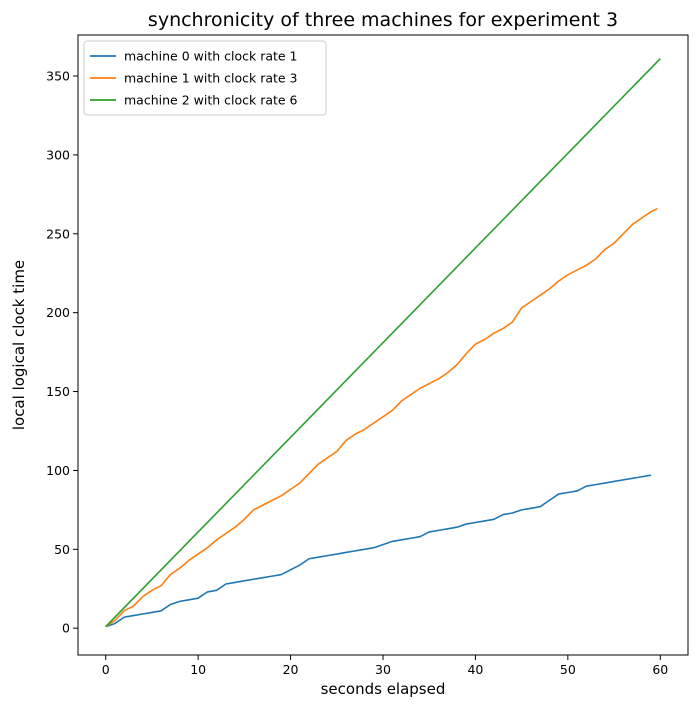 Image resolution: width=699 pixels, height=707 pixels. Describe the element at coordinates (211, 56) in the screenshot. I see `legend-label-0: machine 0 with clock rate 1` at that location.